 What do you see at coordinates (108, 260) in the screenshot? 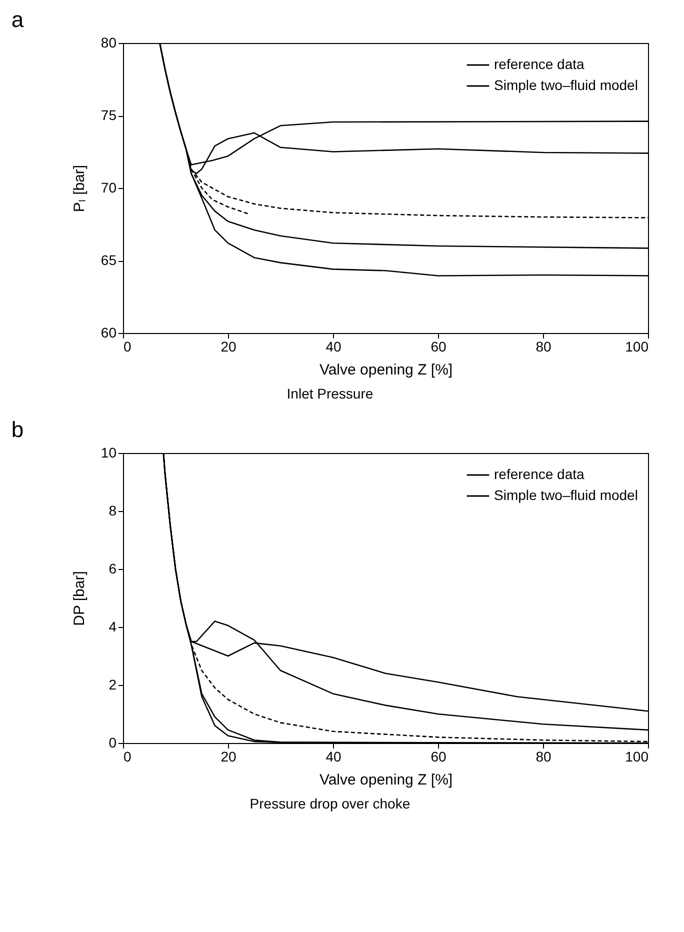
I see `y-tick-label: 65` at bounding box center [108, 260].